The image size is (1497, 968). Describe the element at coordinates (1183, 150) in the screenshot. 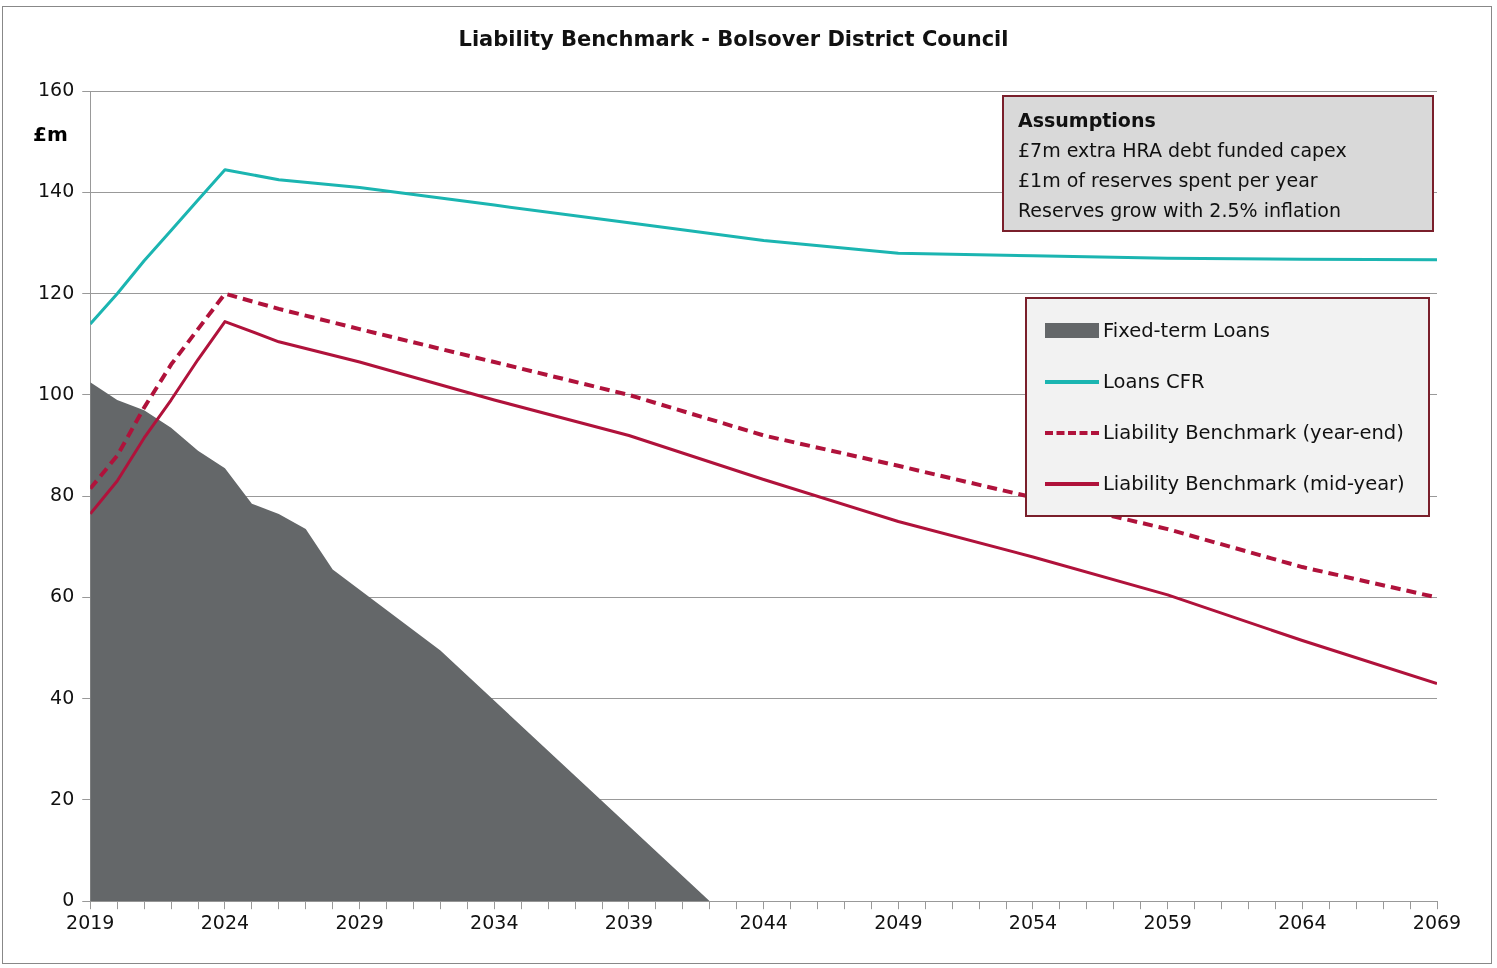

I see `annotation: £7m extra HRA debt funded capex` at that location.